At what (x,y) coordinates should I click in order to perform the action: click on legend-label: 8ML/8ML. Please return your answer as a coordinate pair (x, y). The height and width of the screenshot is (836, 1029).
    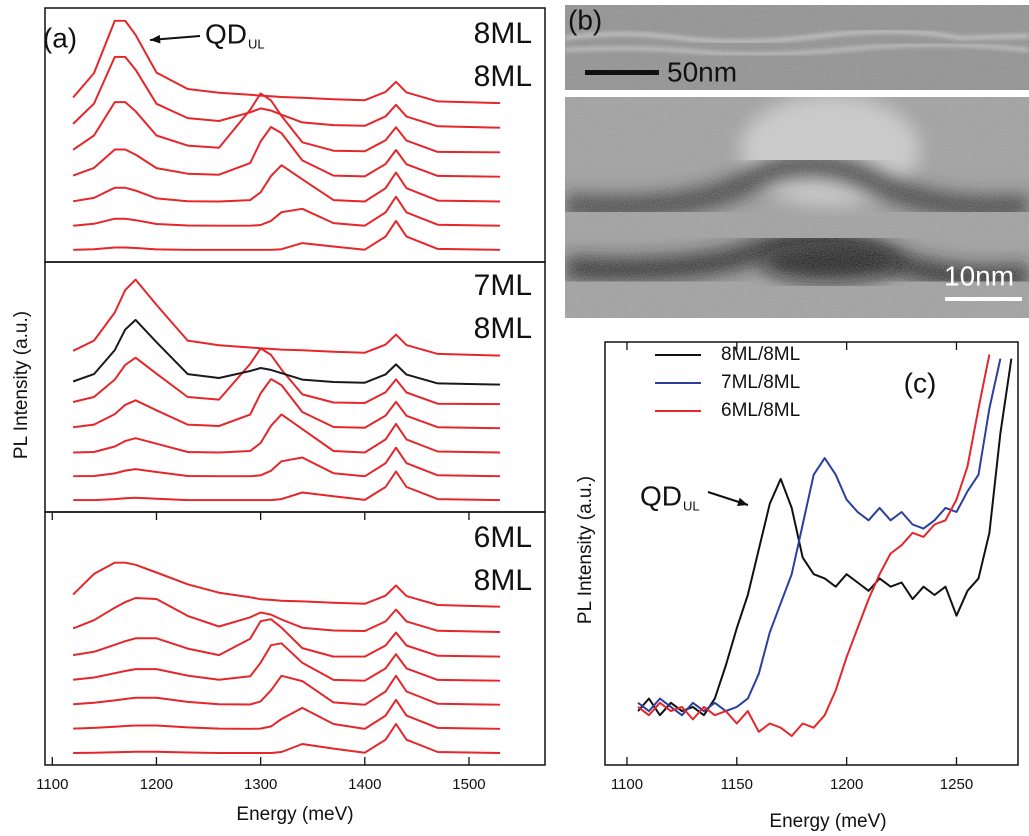
    Looking at the image, I should click on (760, 354).